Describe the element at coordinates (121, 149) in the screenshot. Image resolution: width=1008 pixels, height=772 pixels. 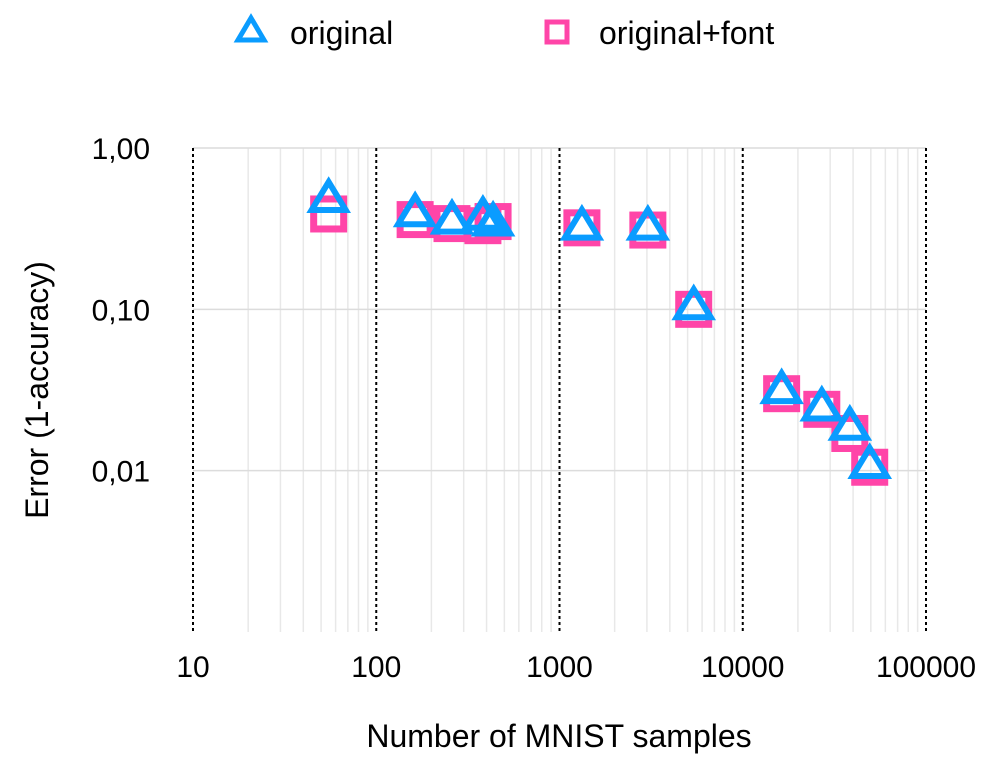
I see `y-tick-label: 1,00` at that location.